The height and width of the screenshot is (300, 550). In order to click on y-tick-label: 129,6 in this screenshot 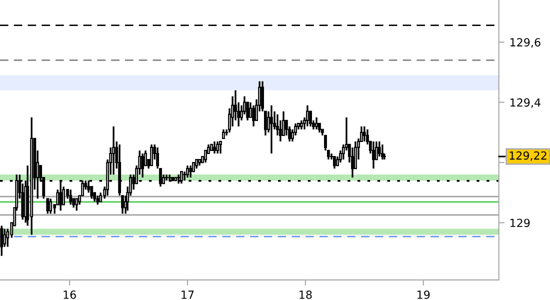, I will do `click(525, 43)`.